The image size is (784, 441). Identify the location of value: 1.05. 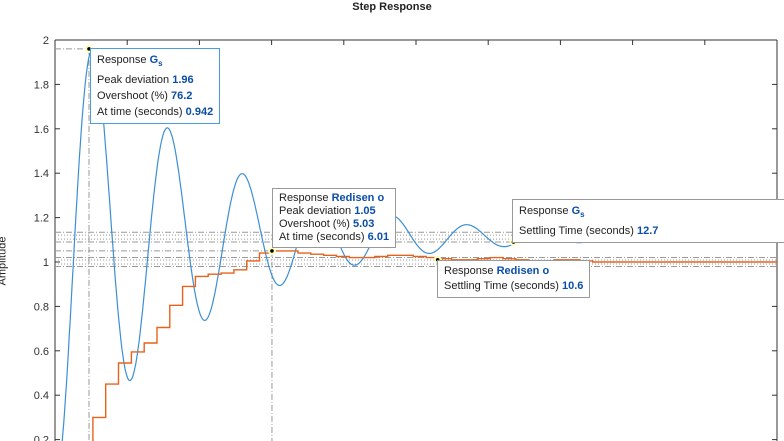
(365, 211).